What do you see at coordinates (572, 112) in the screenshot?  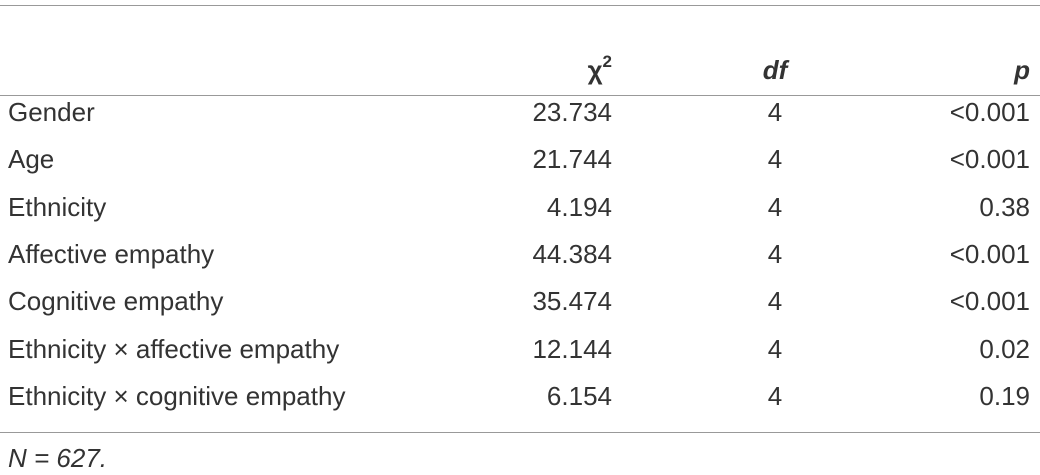 I see `row-value: 23.734` at bounding box center [572, 112].